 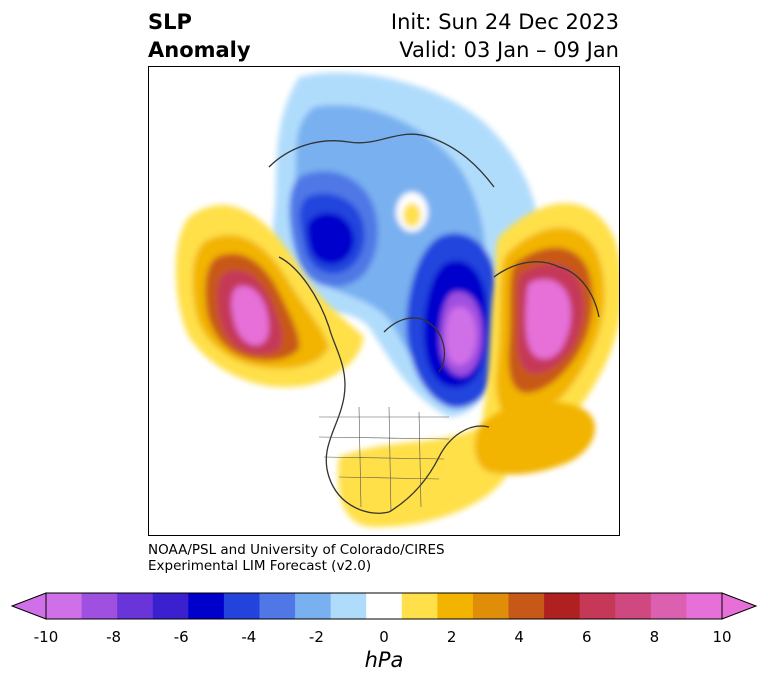 What do you see at coordinates (504, 22) in the screenshot?
I see `init-date: Init: Sun 24 Dec 2023` at bounding box center [504, 22].